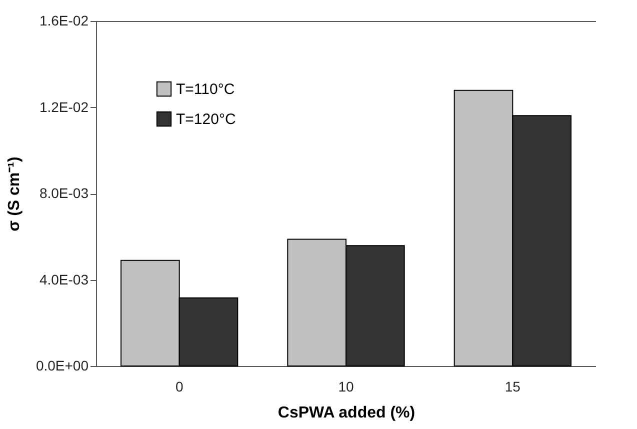  What do you see at coordinates (14, 194) in the screenshot?
I see `y-axis-title: σ (S cm⁻¹)` at bounding box center [14, 194].